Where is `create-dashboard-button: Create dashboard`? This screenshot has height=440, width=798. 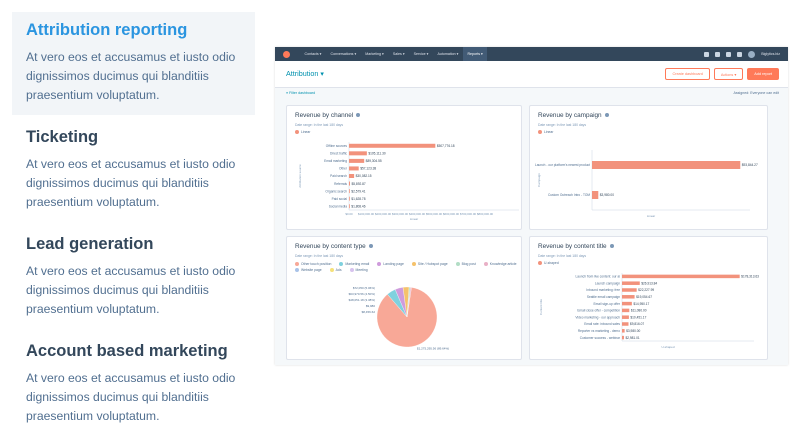
create-dashboard-button: Create dashboard is located at coordinates (687, 74).